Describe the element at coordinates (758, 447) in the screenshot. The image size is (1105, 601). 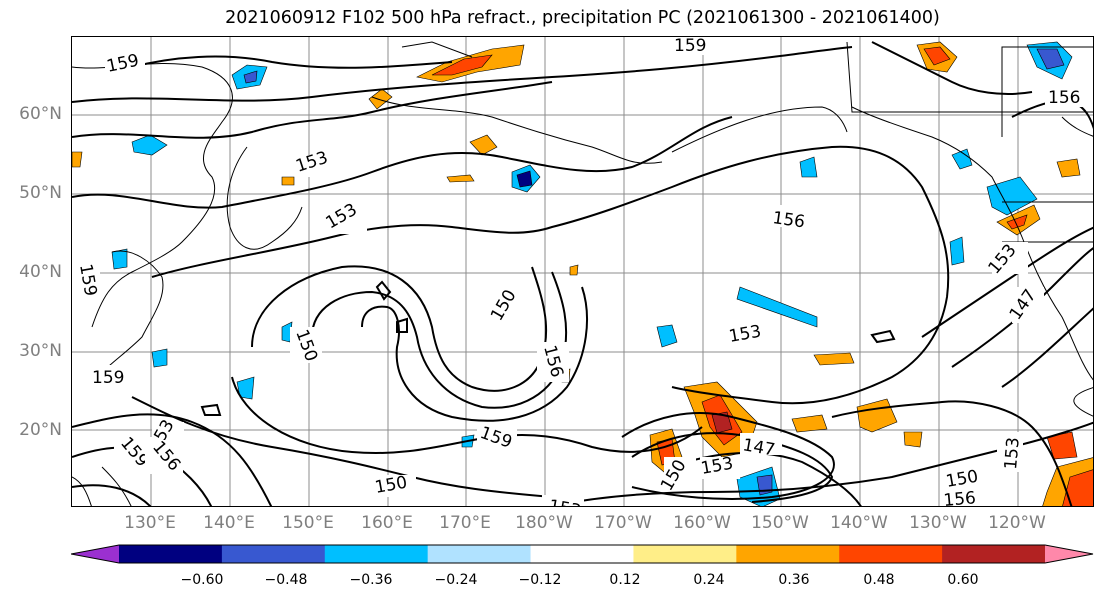
I see `contour-label: 147` at that location.